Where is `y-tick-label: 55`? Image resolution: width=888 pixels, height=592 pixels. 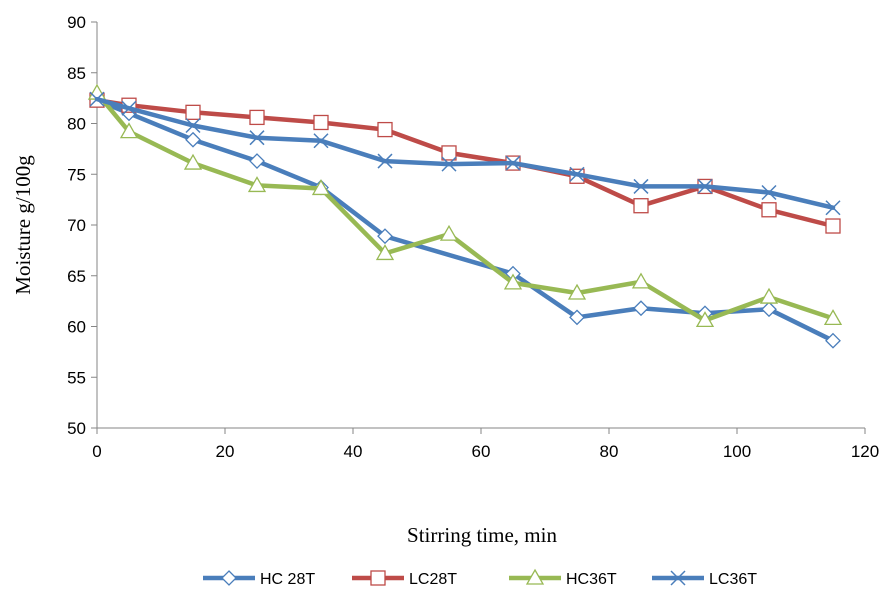
y-tick-label: 55 is located at coordinates (76, 377).